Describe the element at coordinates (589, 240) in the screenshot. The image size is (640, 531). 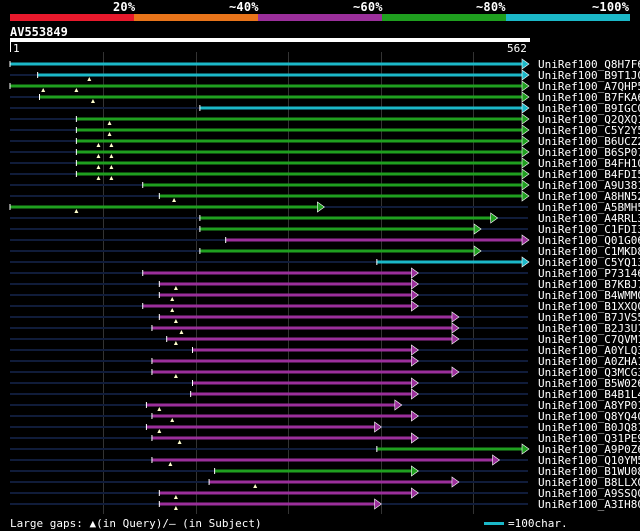
I see `hit-label: UniRef100_Q01G06` at that location.